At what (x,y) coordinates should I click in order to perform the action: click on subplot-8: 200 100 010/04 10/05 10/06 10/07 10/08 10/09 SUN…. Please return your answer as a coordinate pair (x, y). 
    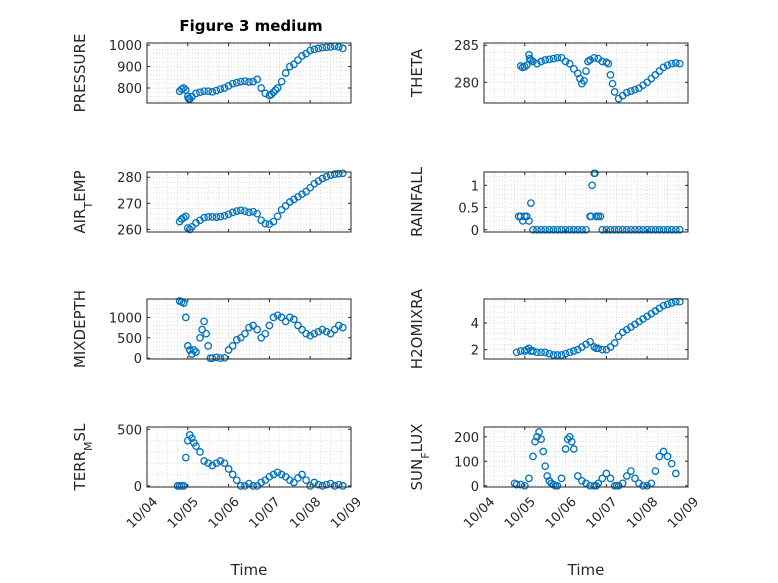
    Looking at the image, I should click on (555, 501).